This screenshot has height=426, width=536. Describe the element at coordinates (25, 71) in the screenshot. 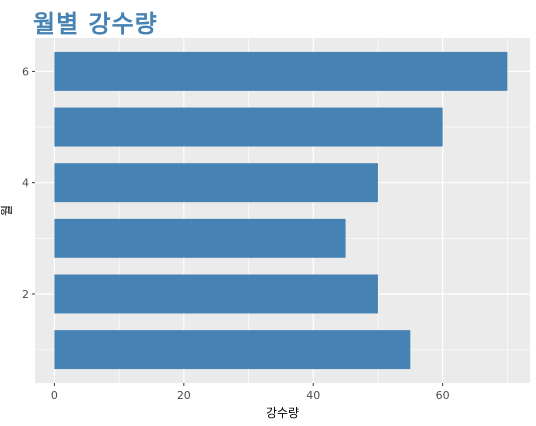

I see `y-tick-label: 6` at that location.